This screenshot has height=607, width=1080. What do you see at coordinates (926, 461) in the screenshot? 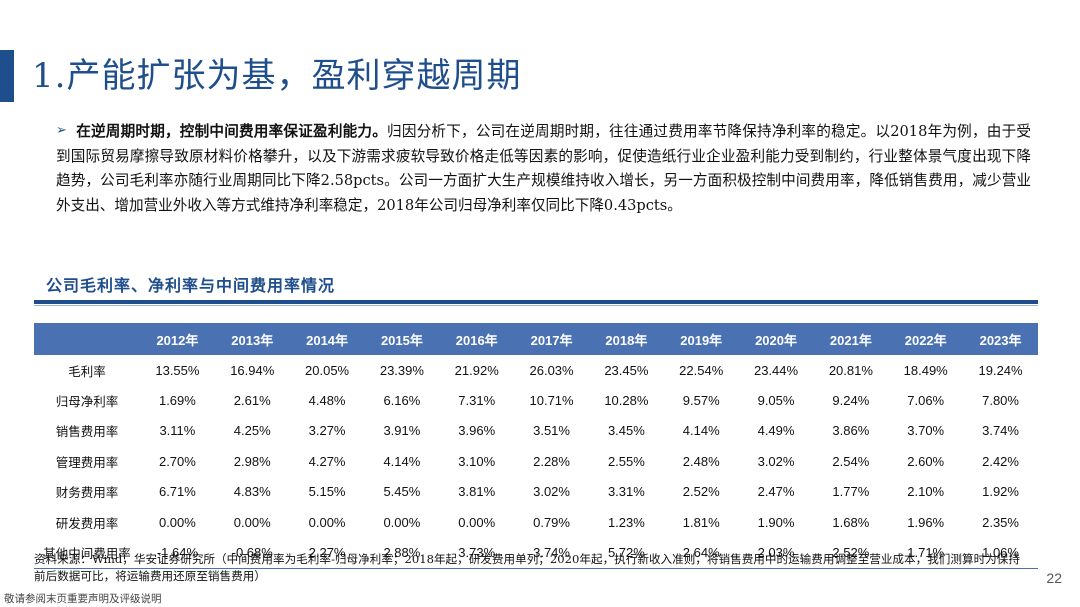
I see `value-cell: 2.60%` at bounding box center [926, 461].